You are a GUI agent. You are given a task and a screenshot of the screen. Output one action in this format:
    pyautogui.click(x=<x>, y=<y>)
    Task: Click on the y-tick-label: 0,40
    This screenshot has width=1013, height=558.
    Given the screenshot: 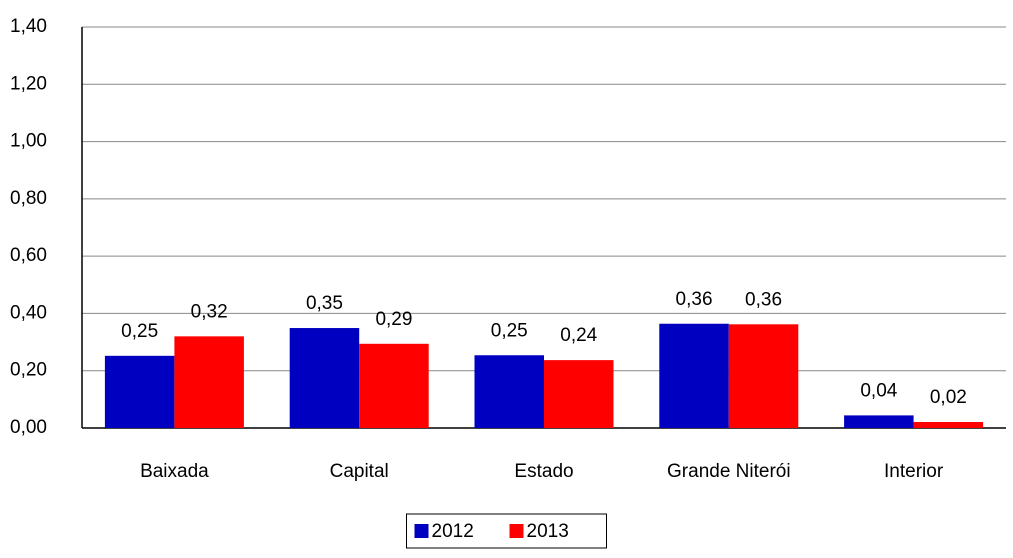 What is the action you would take?
    pyautogui.click(x=28, y=312)
    